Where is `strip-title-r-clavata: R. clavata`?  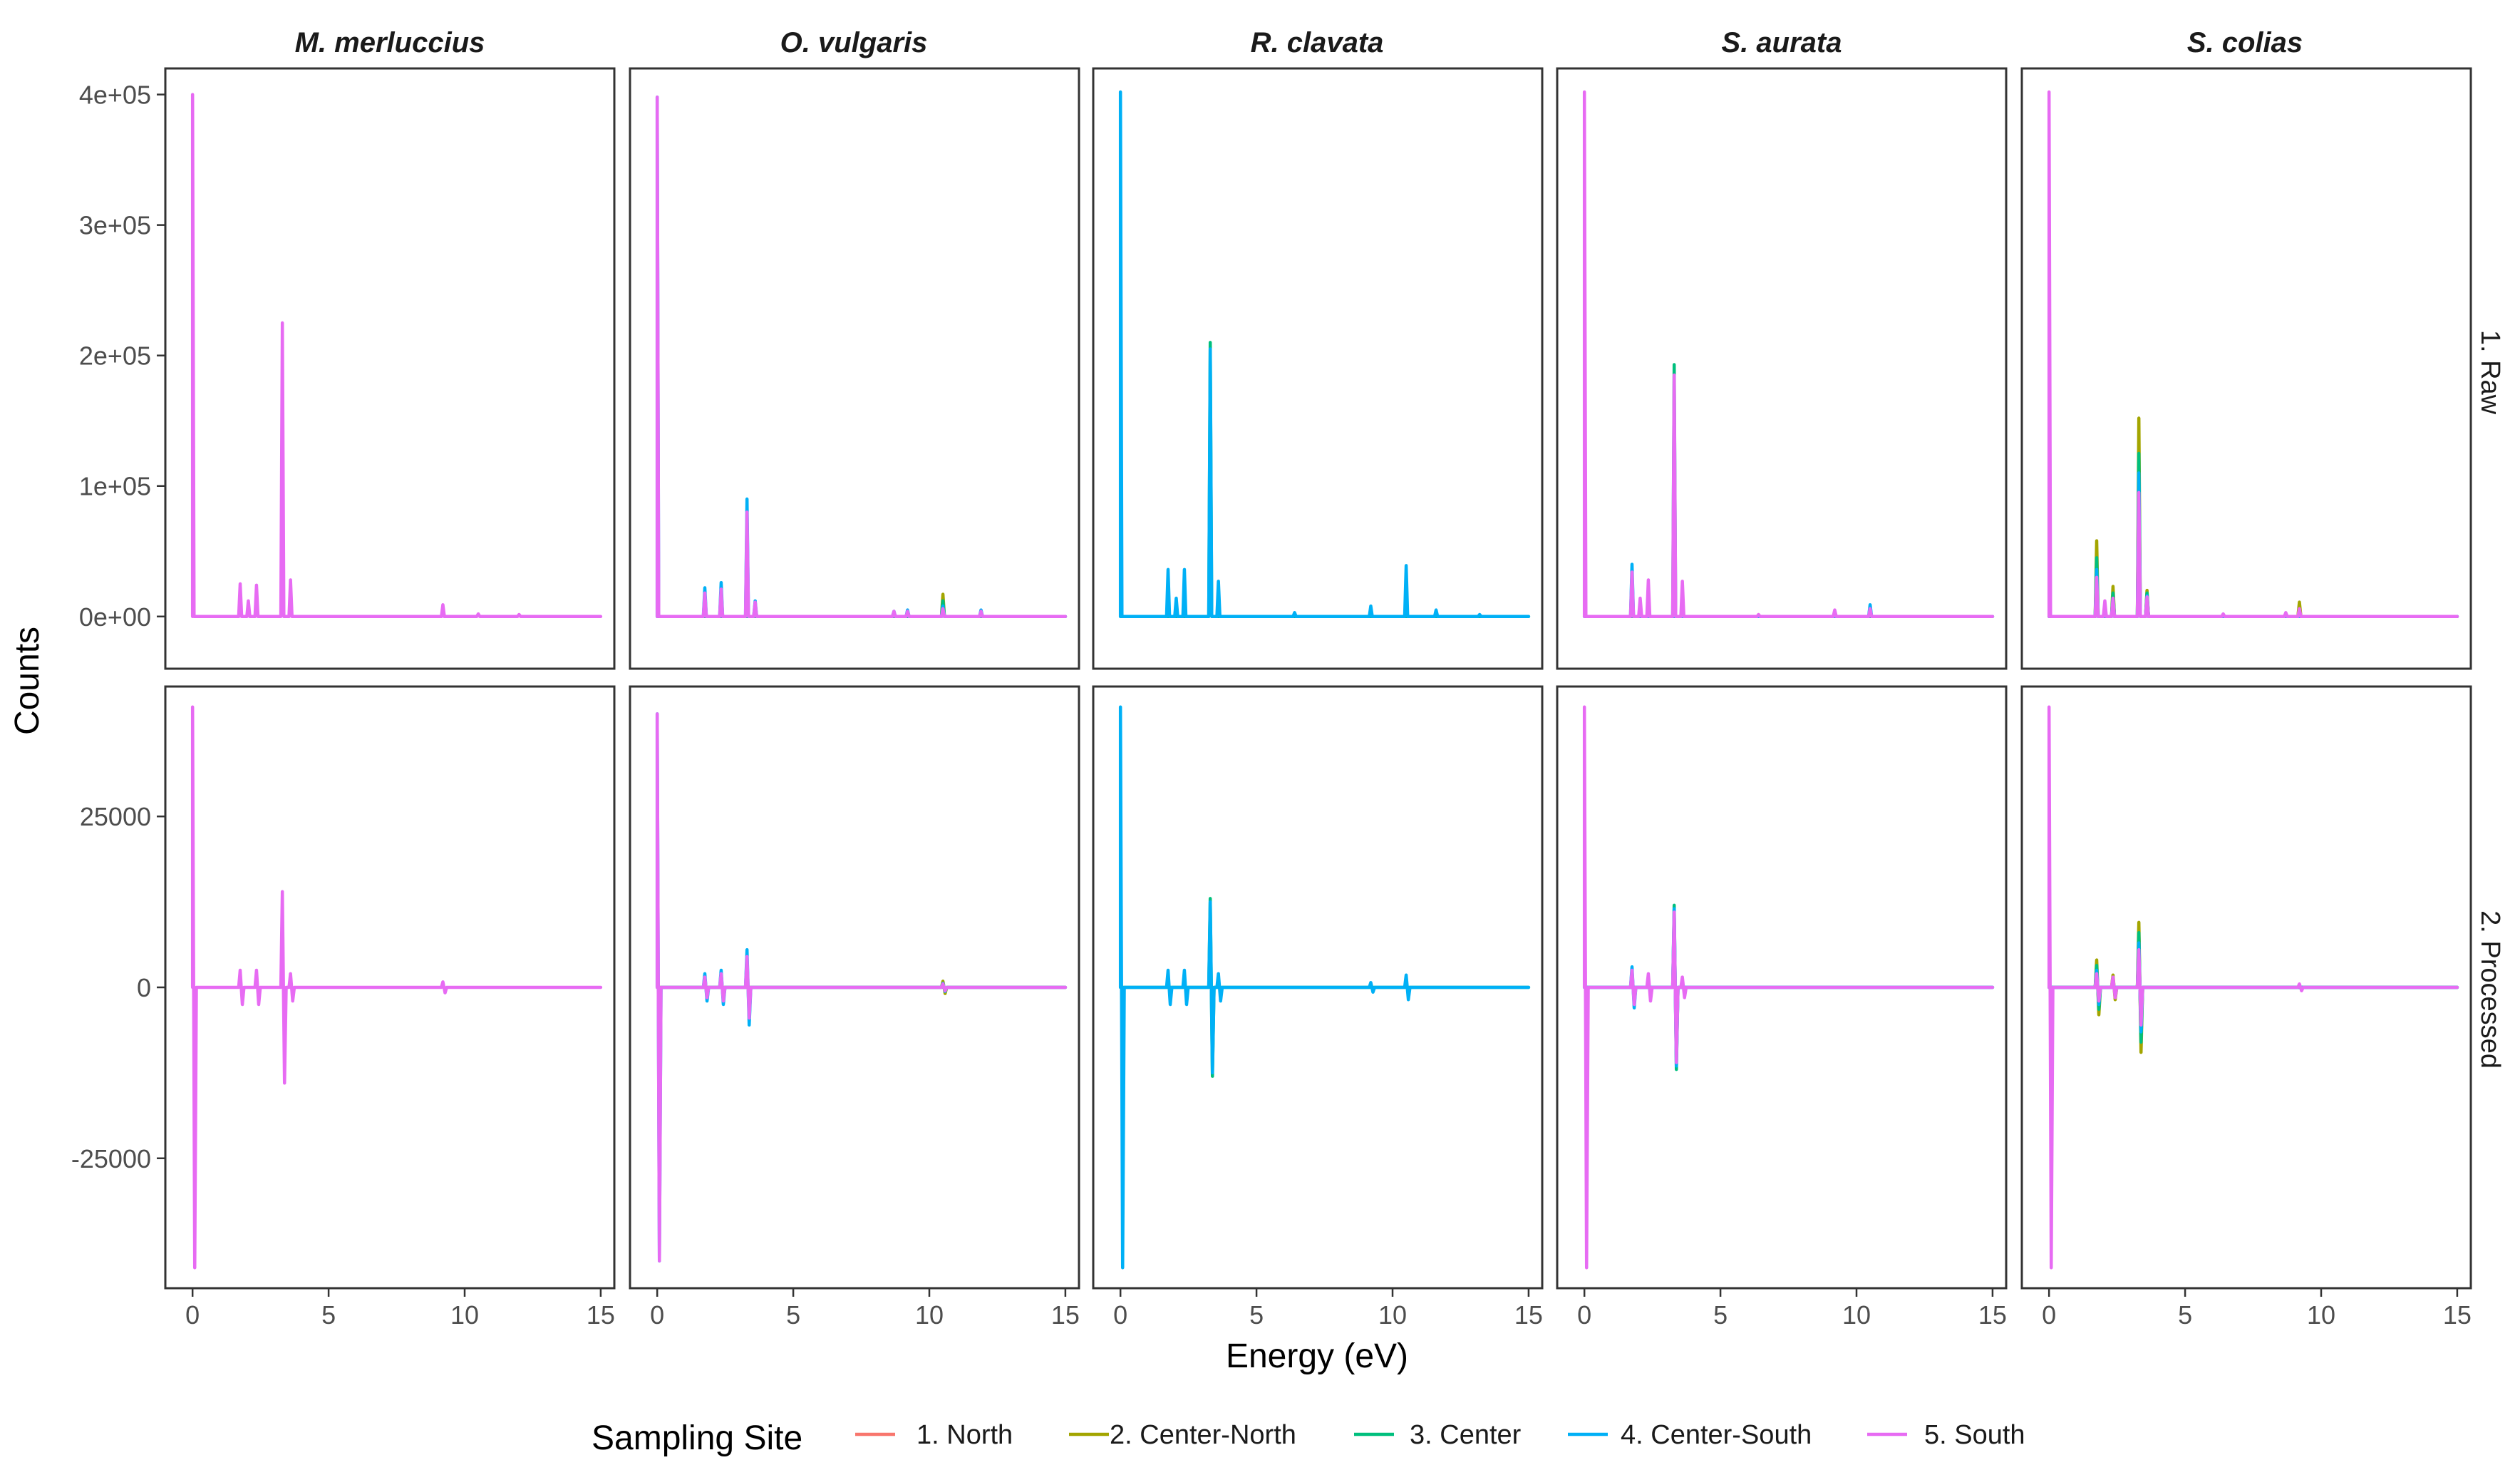
strip-title-r-clavata: R. clavata is located at coordinates (1317, 42).